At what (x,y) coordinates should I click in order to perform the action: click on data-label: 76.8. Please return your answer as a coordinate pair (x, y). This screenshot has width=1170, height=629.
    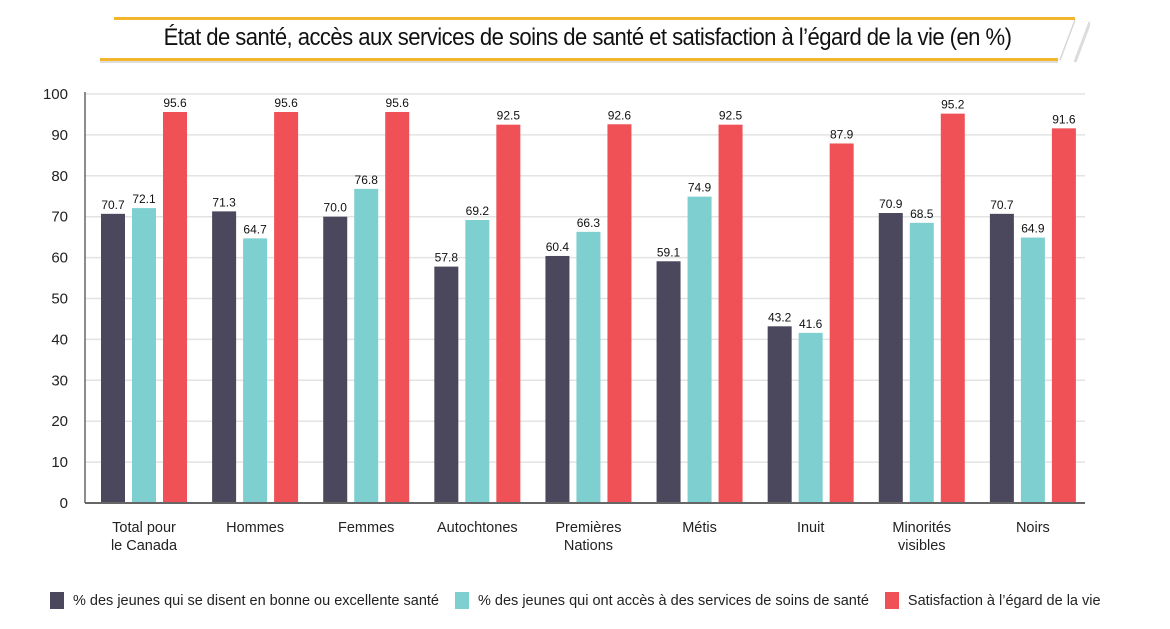
    Looking at the image, I should click on (367, 180).